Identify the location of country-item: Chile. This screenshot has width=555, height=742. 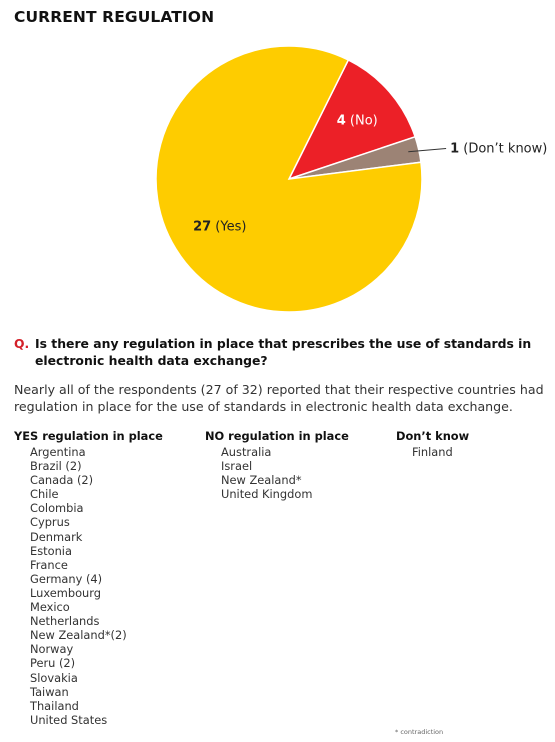
(44, 494).